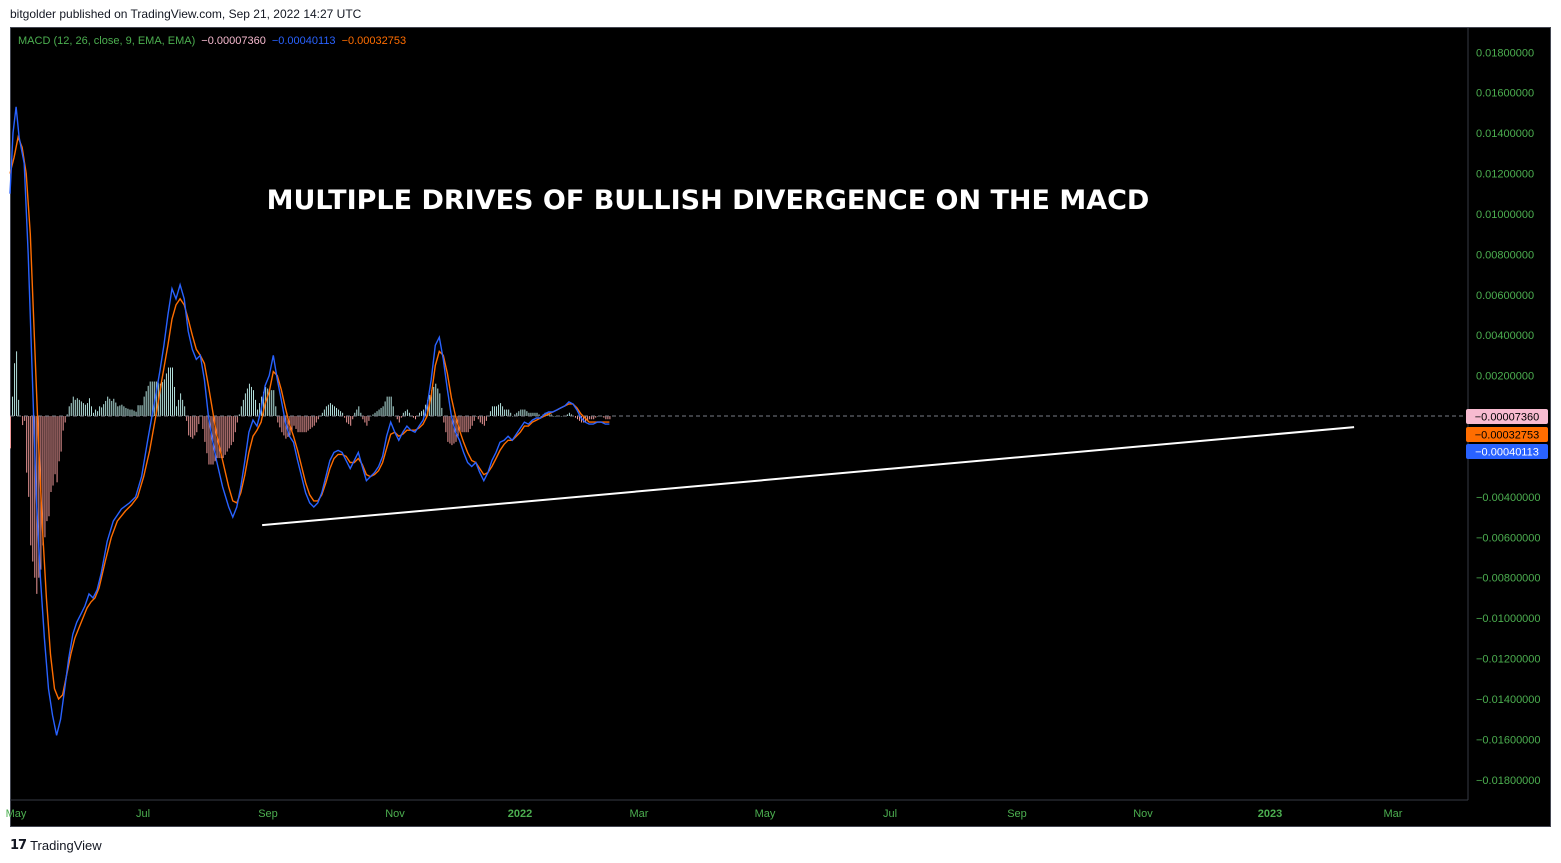 The width and height of the screenshot is (1561, 863). What do you see at coordinates (765, 814) in the screenshot?
I see `x-tick-label: May` at bounding box center [765, 814].